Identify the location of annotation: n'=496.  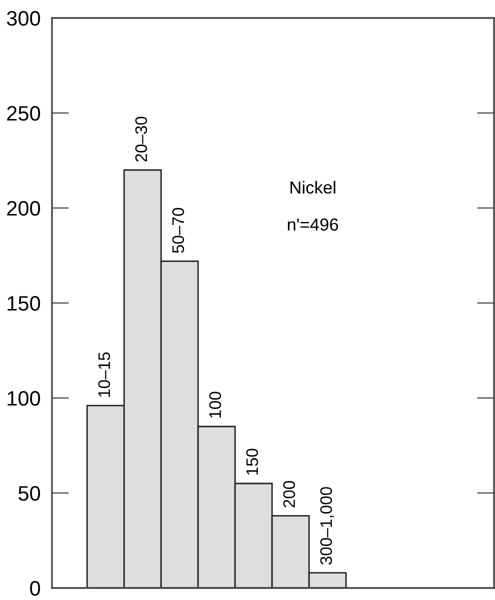
(313, 224).